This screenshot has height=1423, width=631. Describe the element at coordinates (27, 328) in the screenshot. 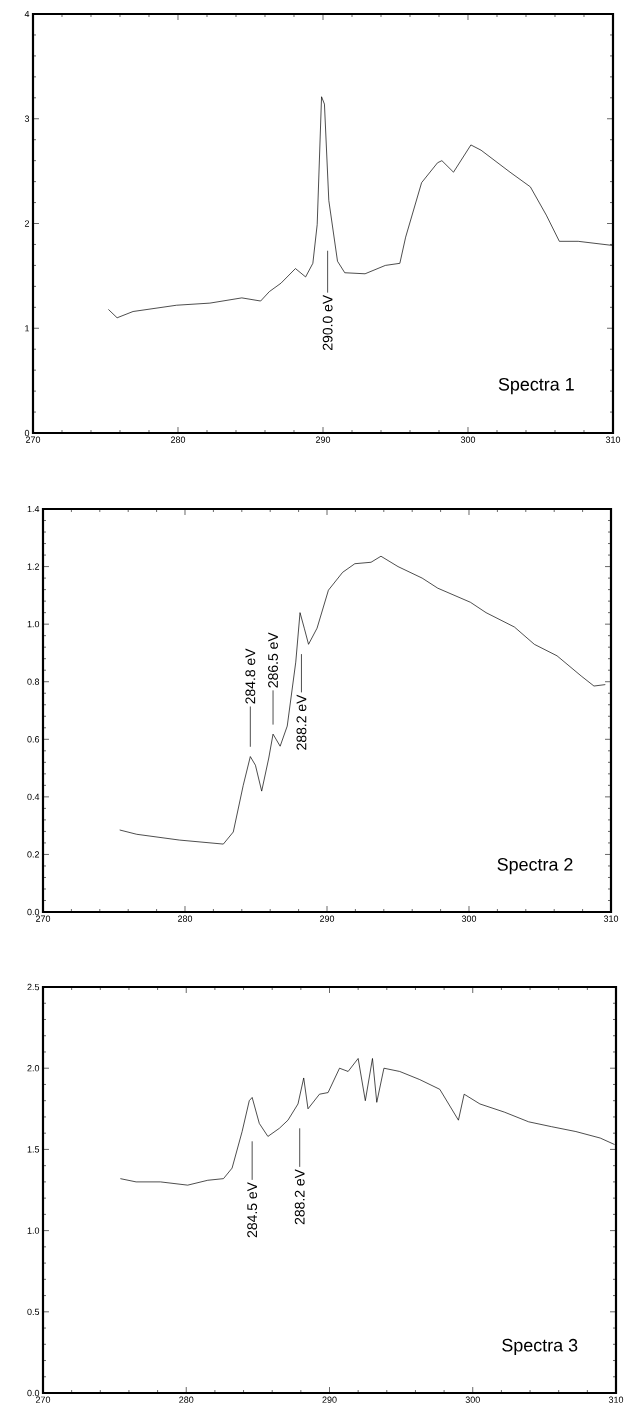

I see `y-tick-label: 1` at that location.